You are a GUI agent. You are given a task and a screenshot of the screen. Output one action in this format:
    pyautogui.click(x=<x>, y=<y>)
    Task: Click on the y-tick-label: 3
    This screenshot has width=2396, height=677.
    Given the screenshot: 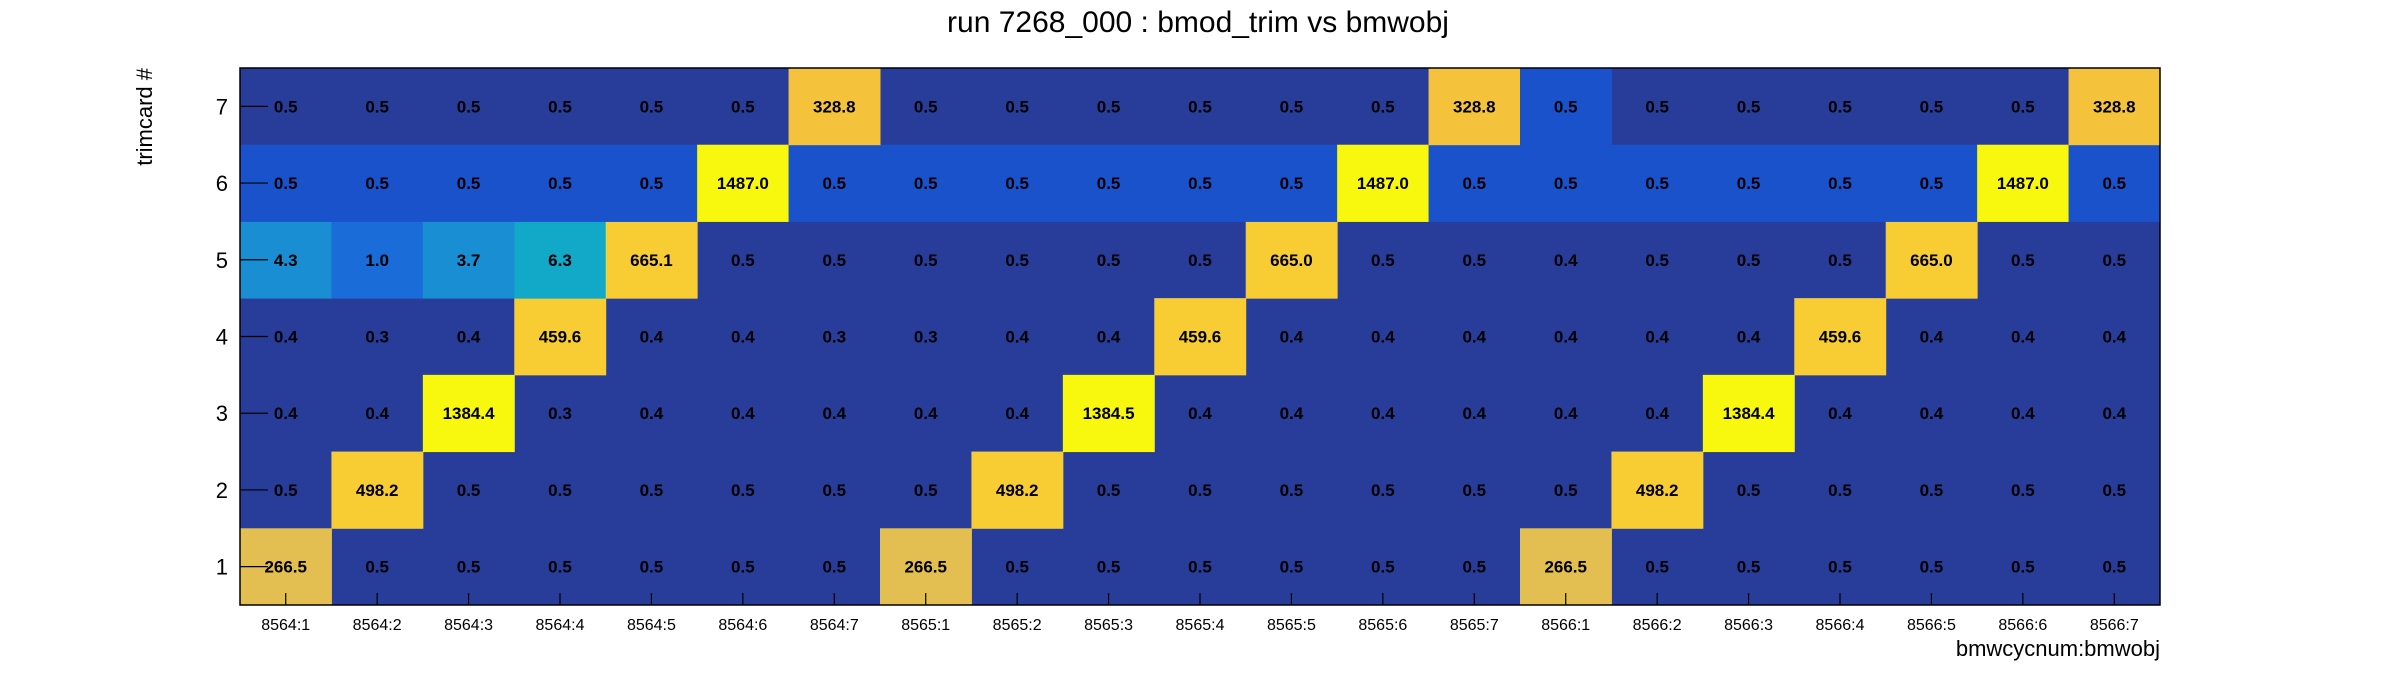 What is the action you would take?
    pyautogui.click(x=222, y=413)
    